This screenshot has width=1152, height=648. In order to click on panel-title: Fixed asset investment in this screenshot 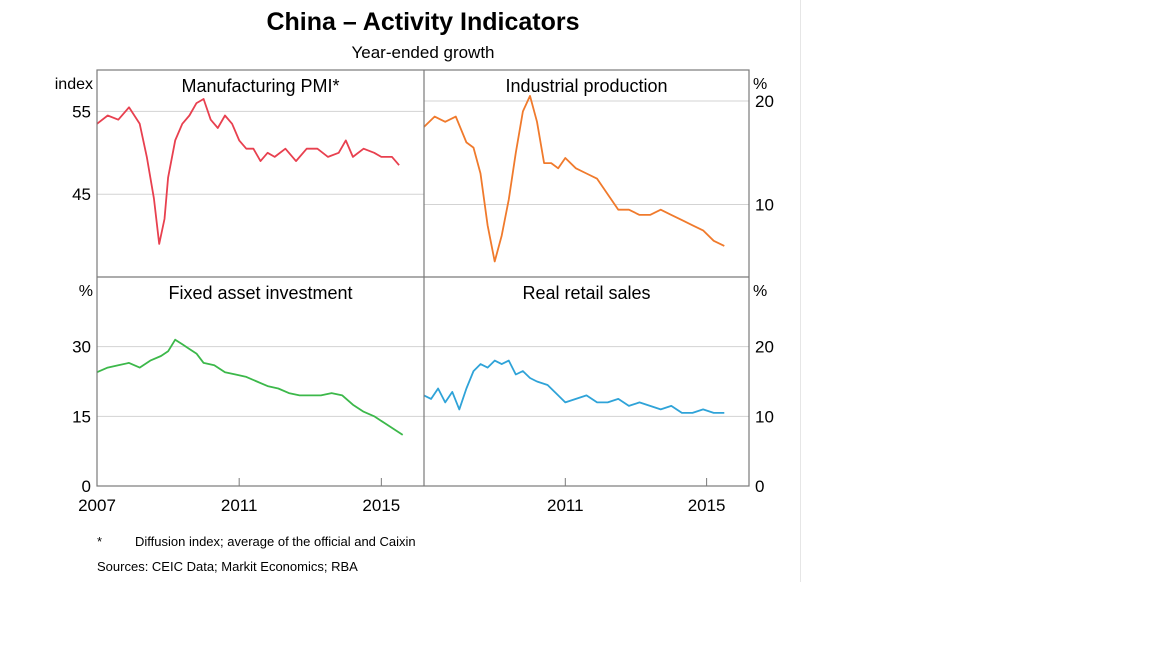, I will do `click(260, 293)`.